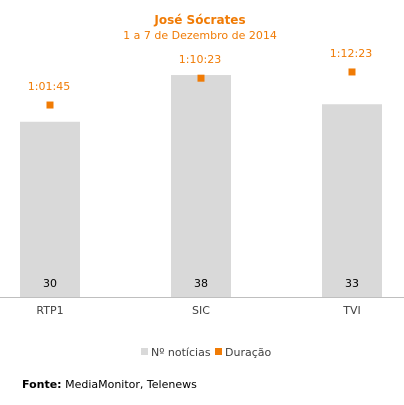 This screenshot has width=404, height=405. What do you see at coordinates (201, 88) in the screenshot?
I see `markers-group` at bounding box center [201, 88].